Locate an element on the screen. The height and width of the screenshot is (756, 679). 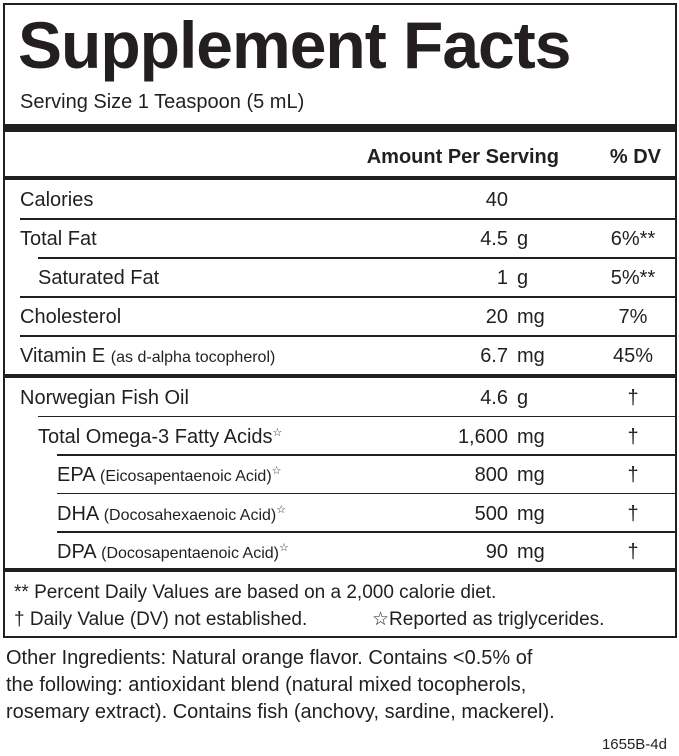
name: Calories is located at coordinates (57, 200).